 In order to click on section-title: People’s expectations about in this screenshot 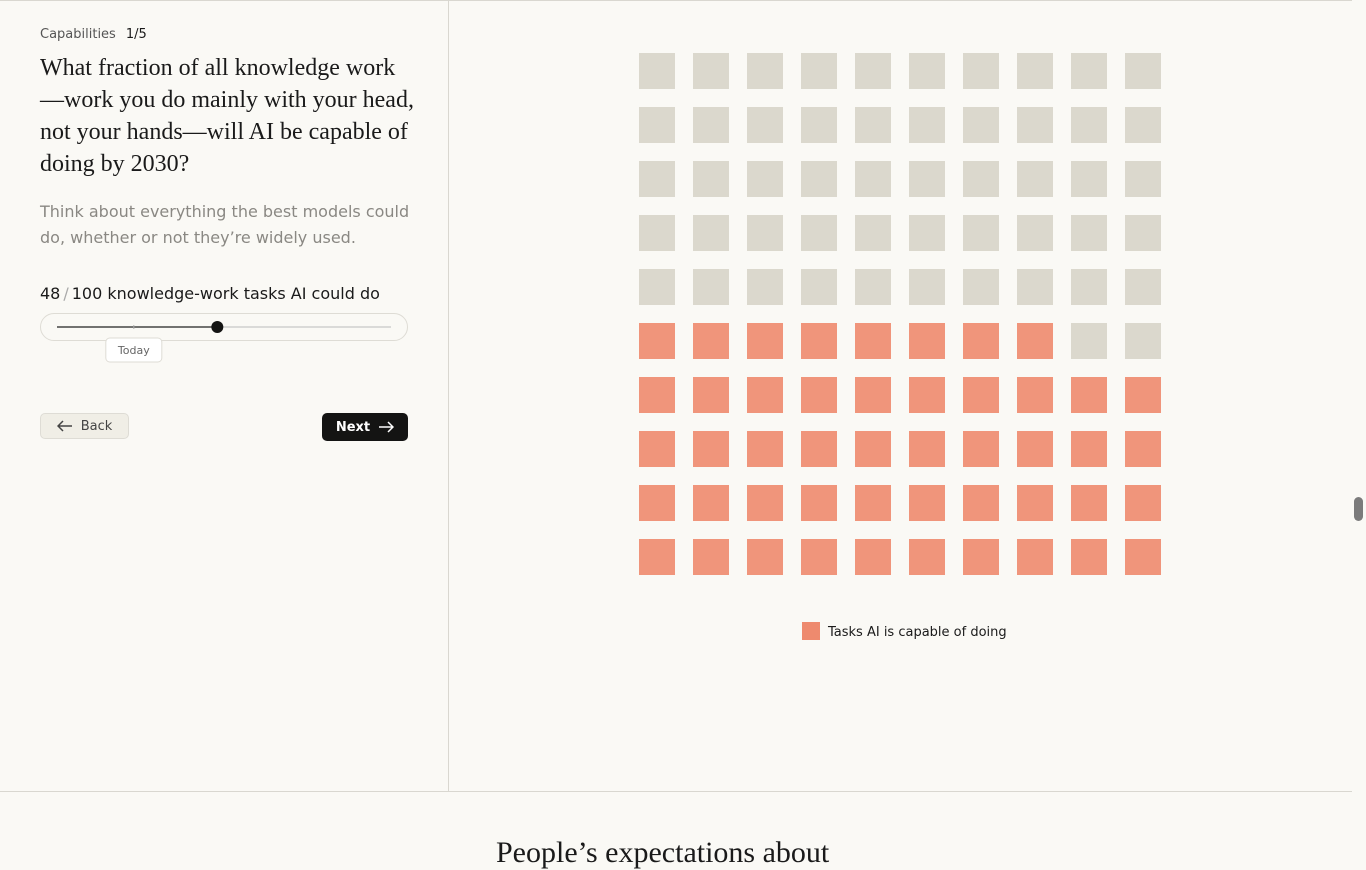, I will do `click(663, 852)`.